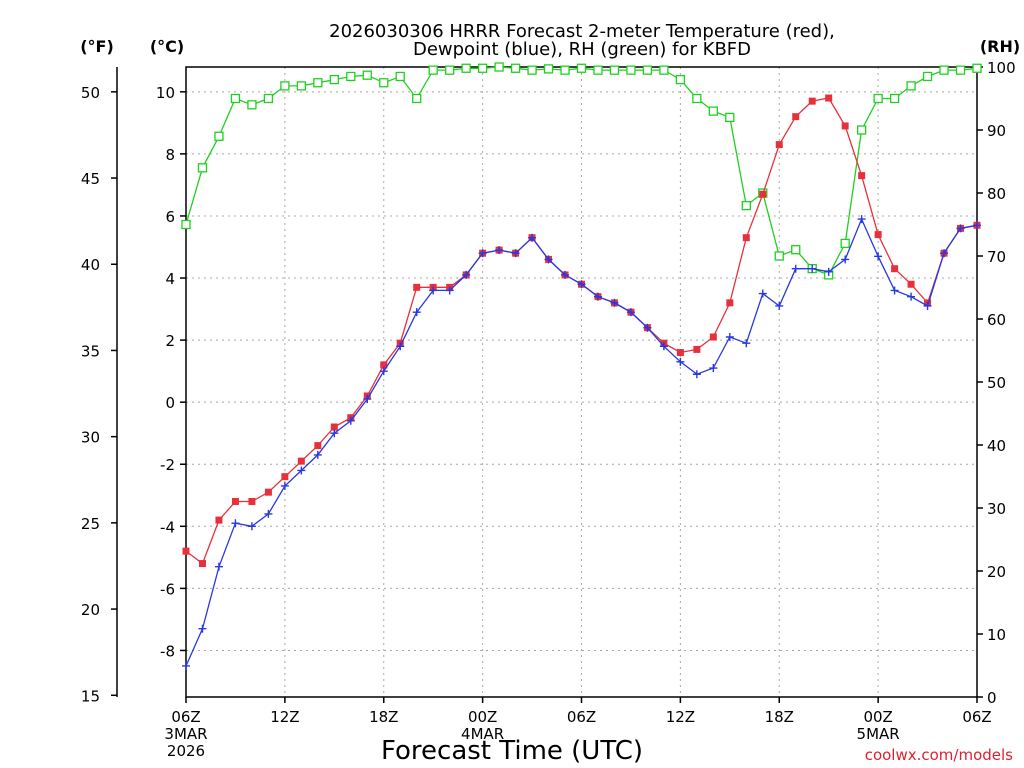 The image size is (1024, 768). Describe the element at coordinates (185, 734) in the screenshot. I see `date-label: 3MAR` at that location.